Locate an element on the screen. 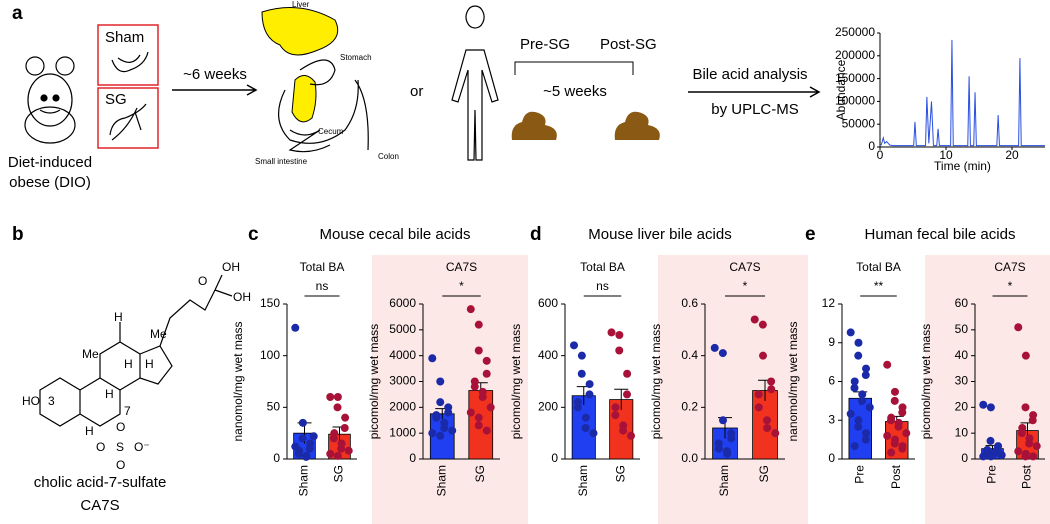 The image size is (1050, 524). subplot-title: CA7S is located at coordinates (744, 267).